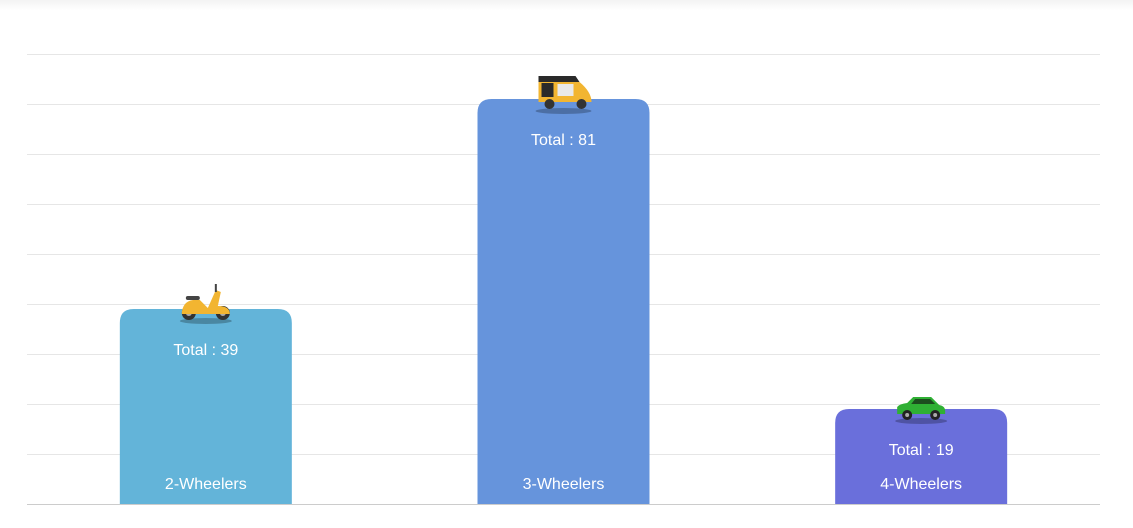  What do you see at coordinates (563, 95) in the screenshot?
I see `auto-rickshaw-icon` at bounding box center [563, 95].